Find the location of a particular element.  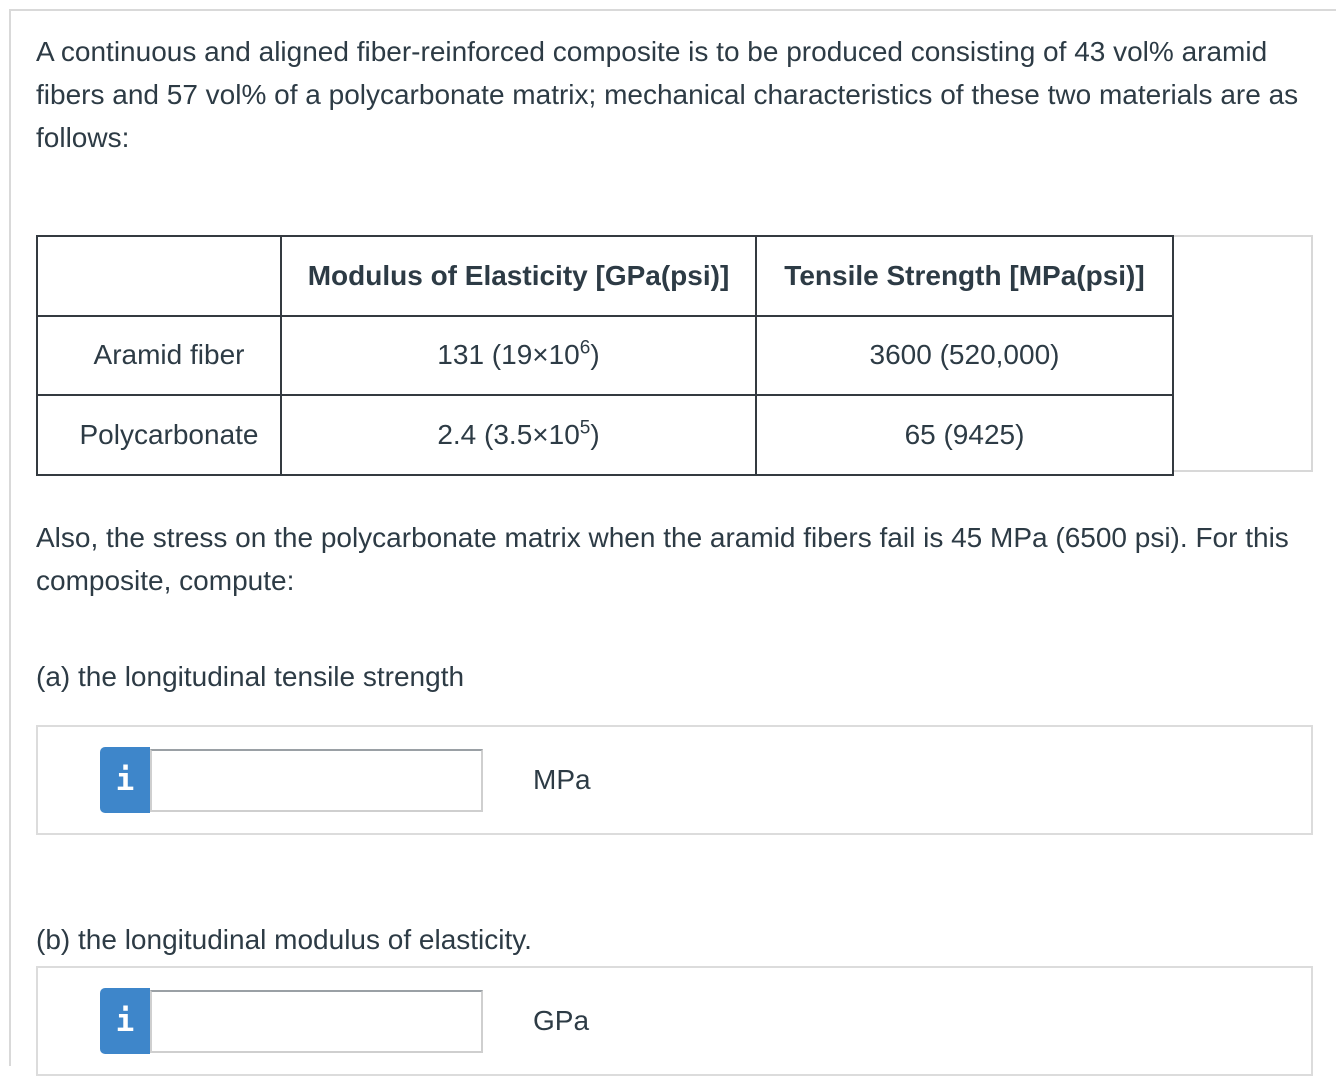

material-name-aramid: Aramid fiber is located at coordinates (159, 355).